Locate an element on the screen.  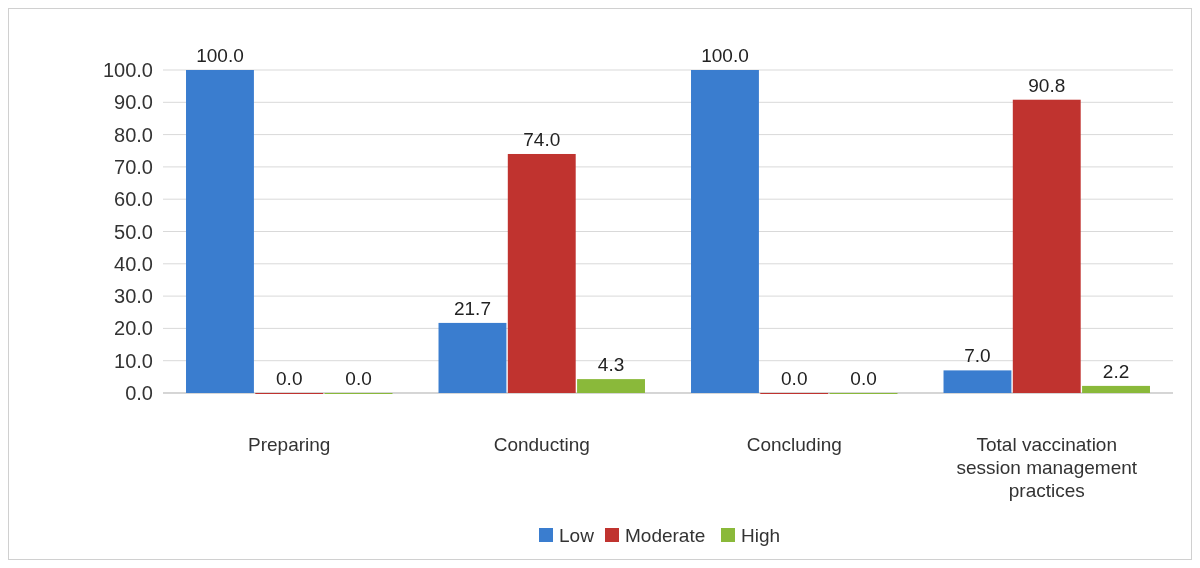
data-label: 21.7 is located at coordinates (472, 308).